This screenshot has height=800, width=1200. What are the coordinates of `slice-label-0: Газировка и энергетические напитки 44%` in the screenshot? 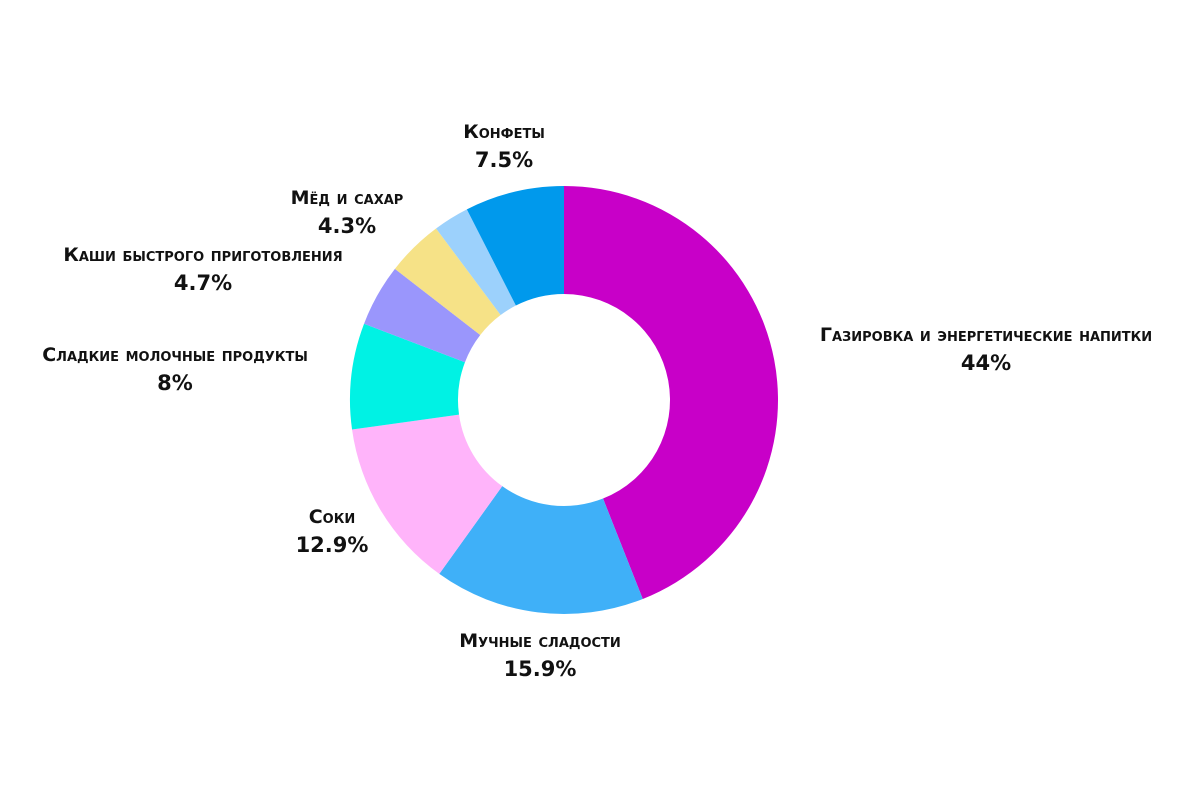 It's located at (986, 350).